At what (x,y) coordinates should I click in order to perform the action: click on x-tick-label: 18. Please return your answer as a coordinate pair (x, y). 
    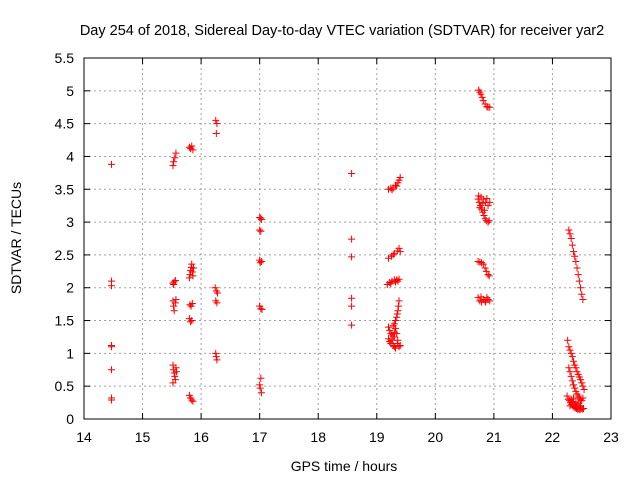
    Looking at the image, I should click on (318, 437).